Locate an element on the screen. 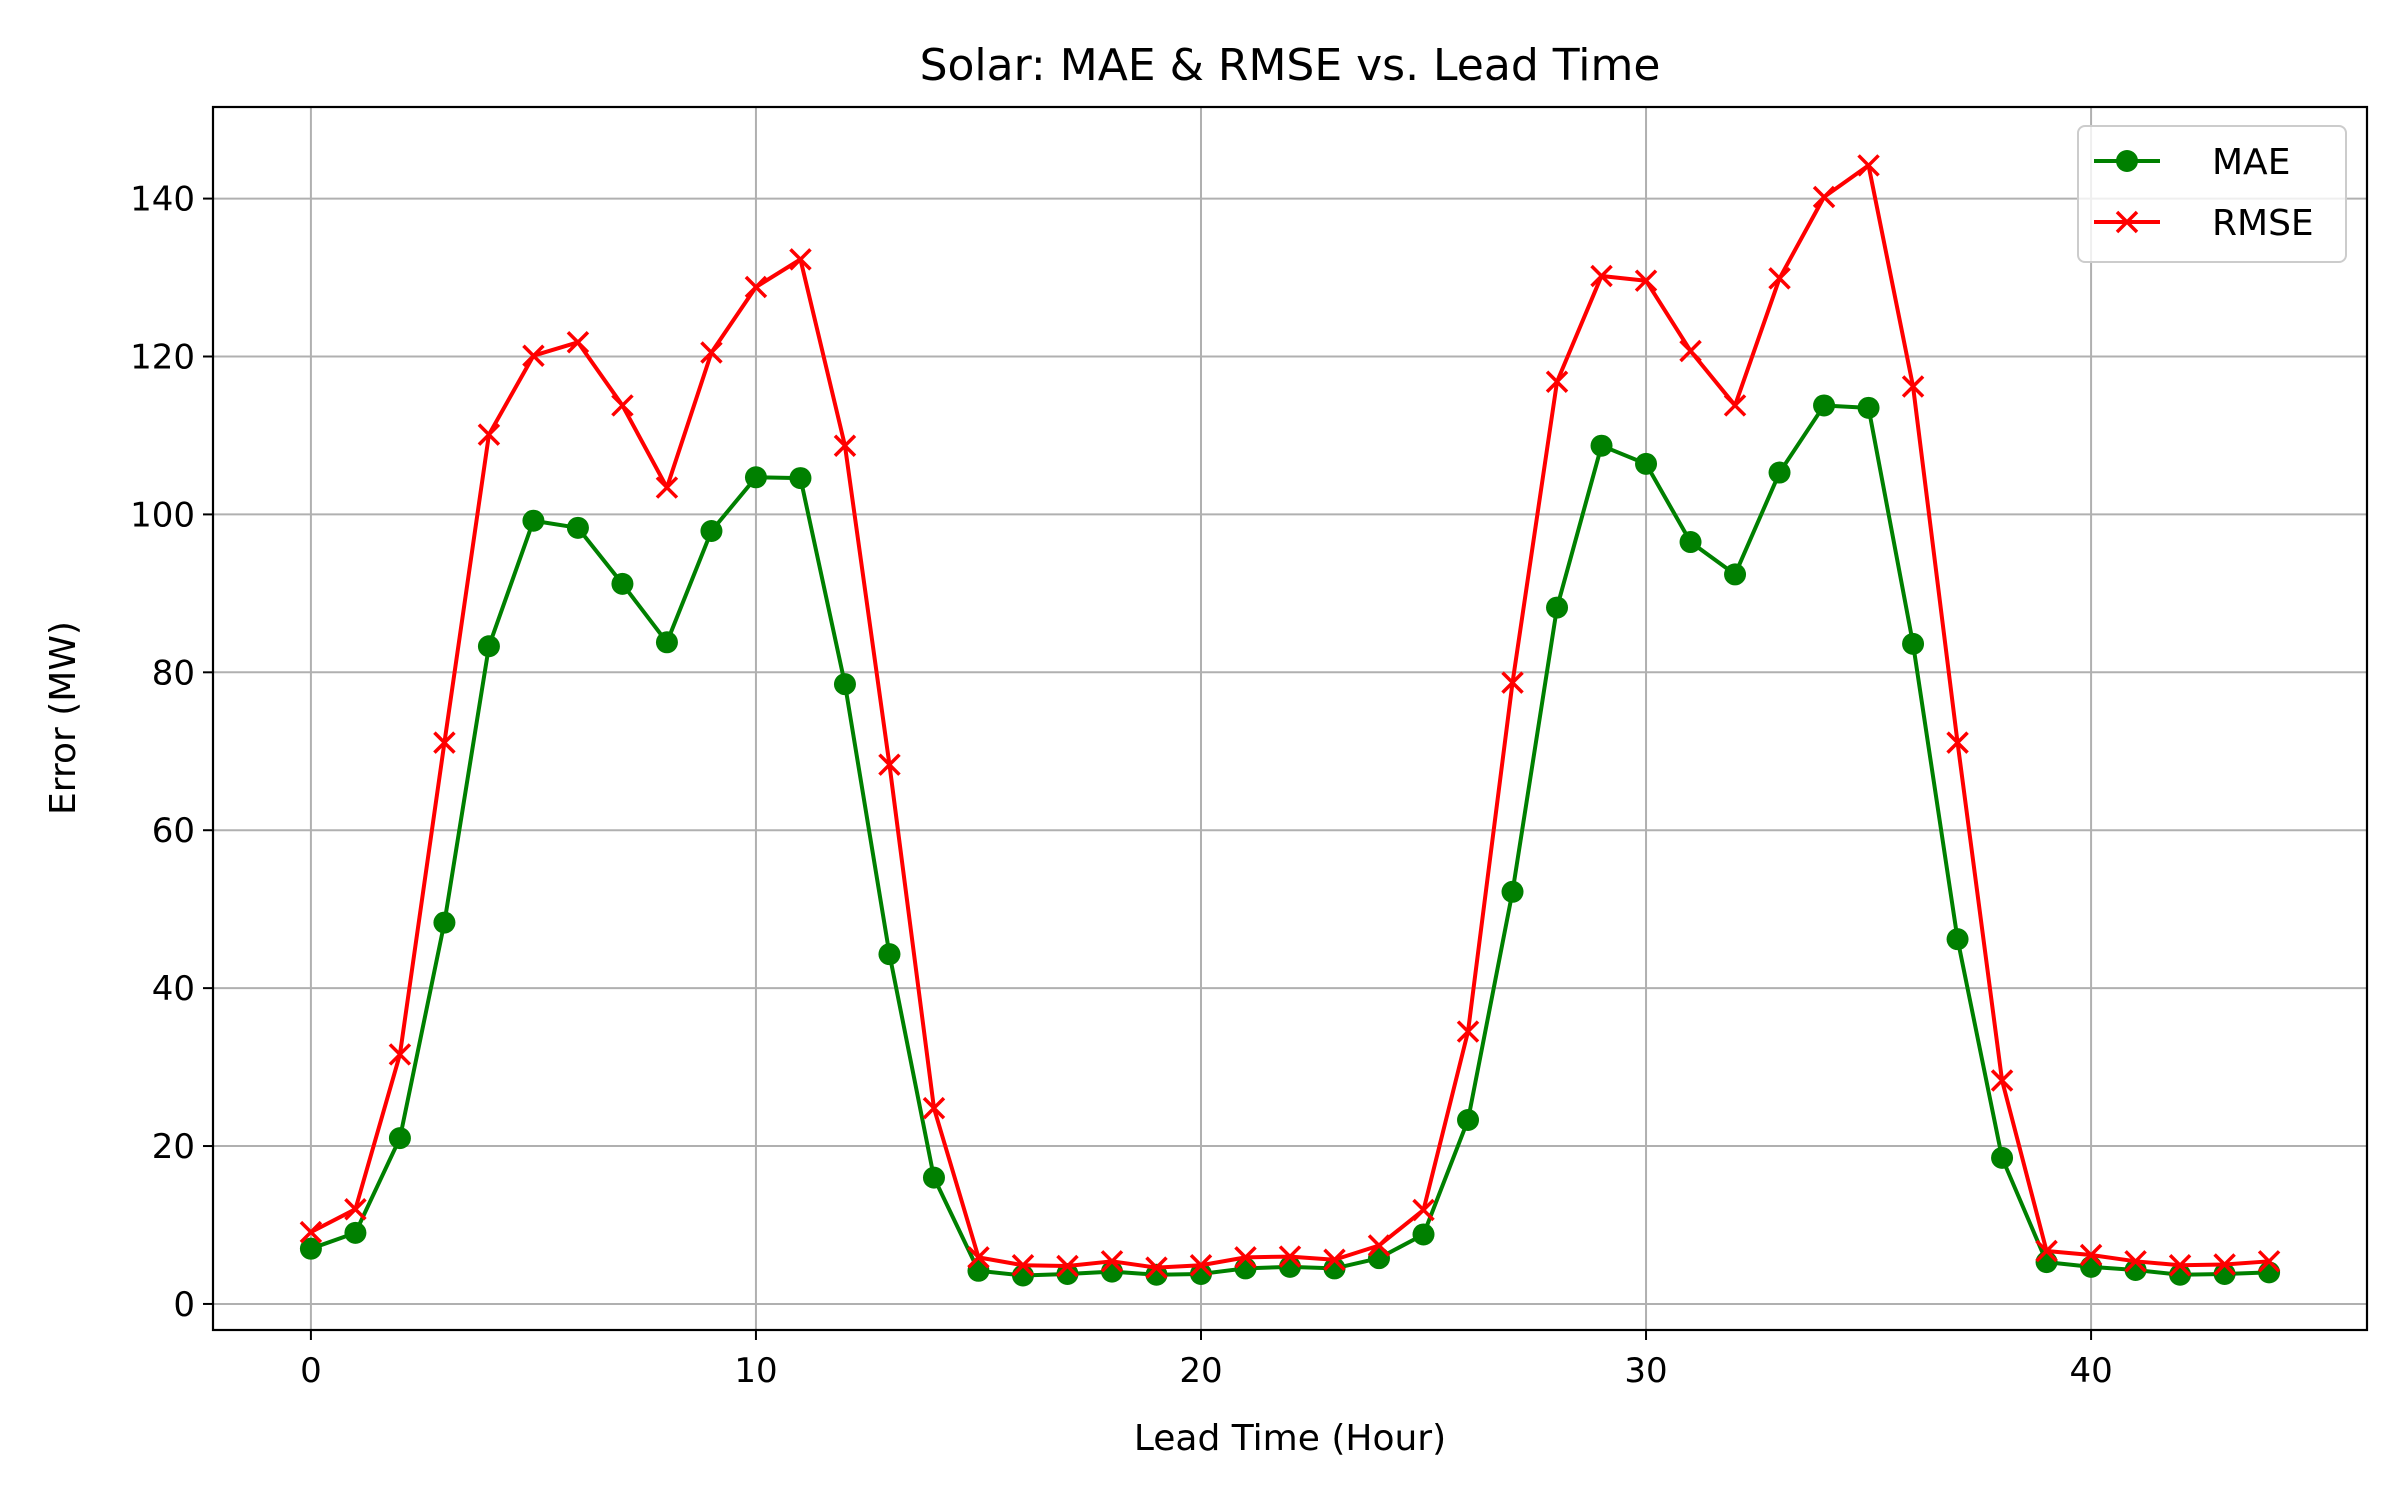 The image size is (2400, 1500). legend-mae-marker is located at coordinates (2127, 161).